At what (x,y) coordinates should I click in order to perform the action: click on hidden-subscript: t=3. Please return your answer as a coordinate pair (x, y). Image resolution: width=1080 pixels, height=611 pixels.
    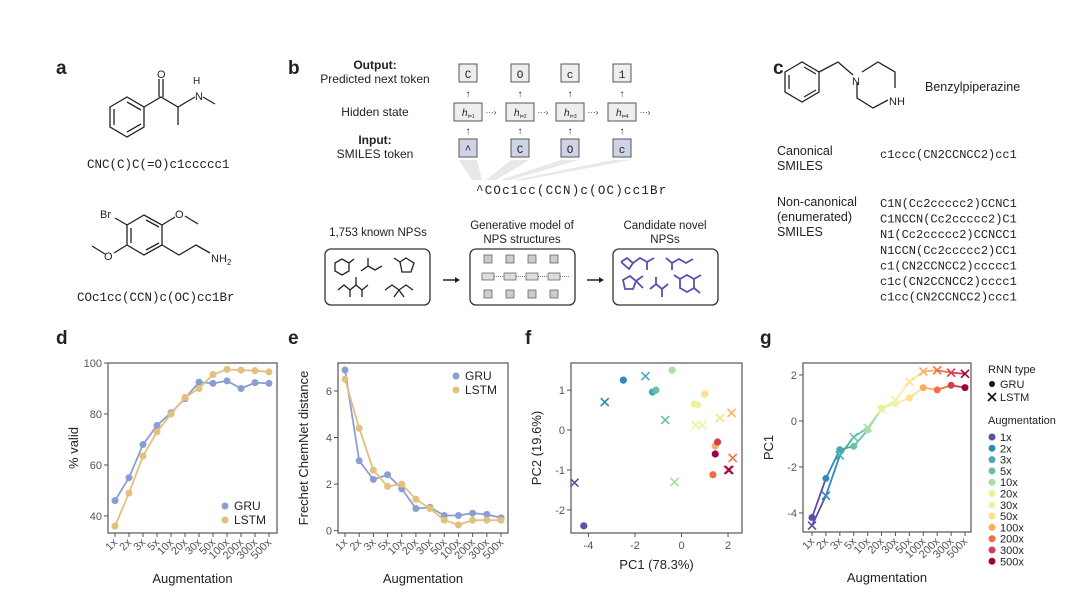
    Looking at the image, I should click on (573, 117).